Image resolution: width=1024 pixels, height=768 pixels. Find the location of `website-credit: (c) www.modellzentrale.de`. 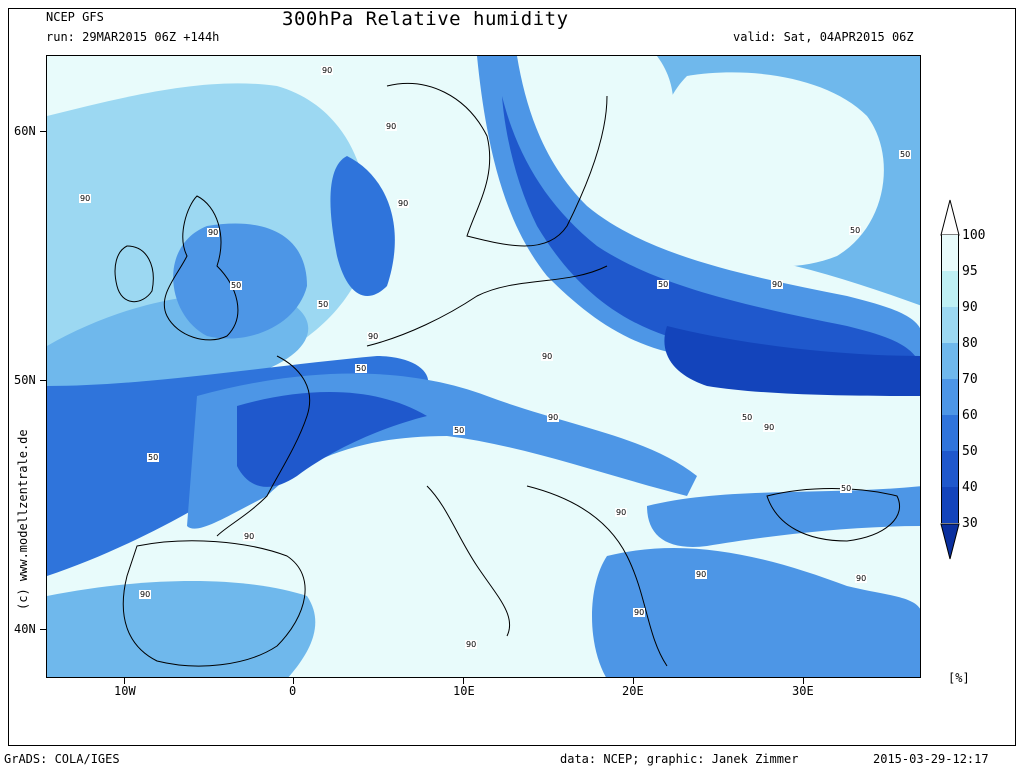

website-credit: (c) www.modellzentrale.de is located at coordinates (23, 519).